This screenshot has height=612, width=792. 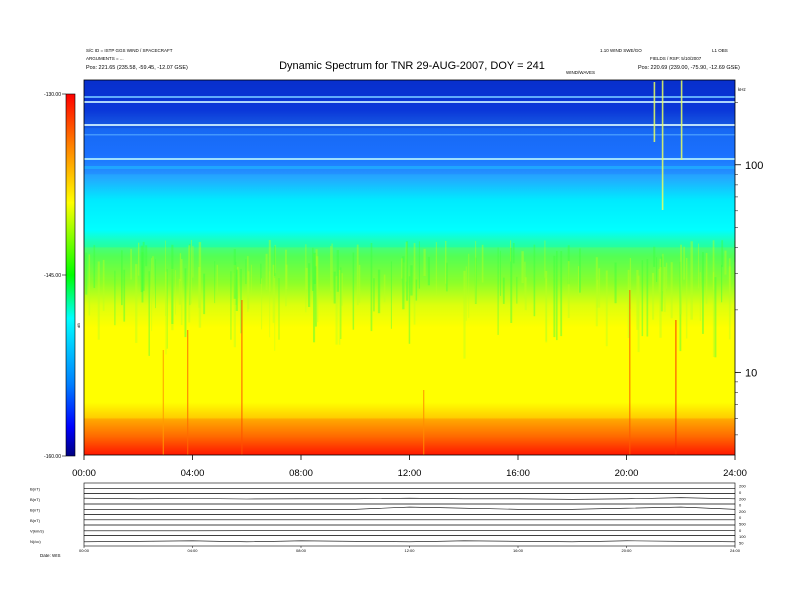 What do you see at coordinates (84, 473) in the screenshot?
I see `x-tick-label: 00:00` at bounding box center [84, 473].